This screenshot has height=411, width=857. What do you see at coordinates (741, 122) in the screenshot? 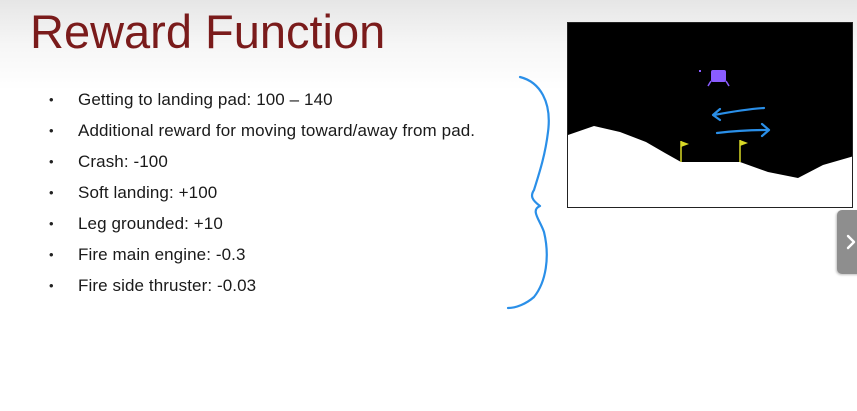
I see `left-right-arrows-icon` at bounding box center [741, 122].